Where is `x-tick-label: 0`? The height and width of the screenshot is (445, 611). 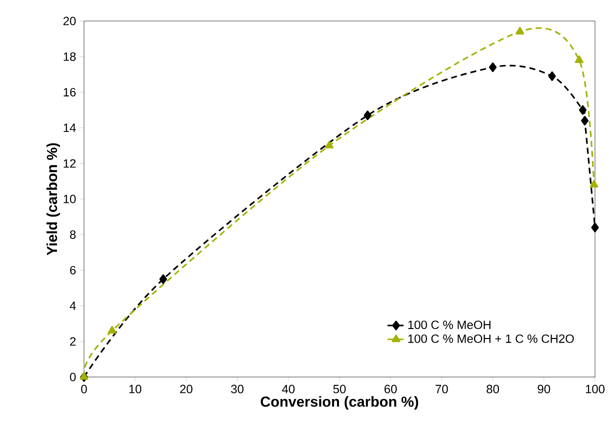
x-tick-label: 0 is located at coordinates (84, 389).